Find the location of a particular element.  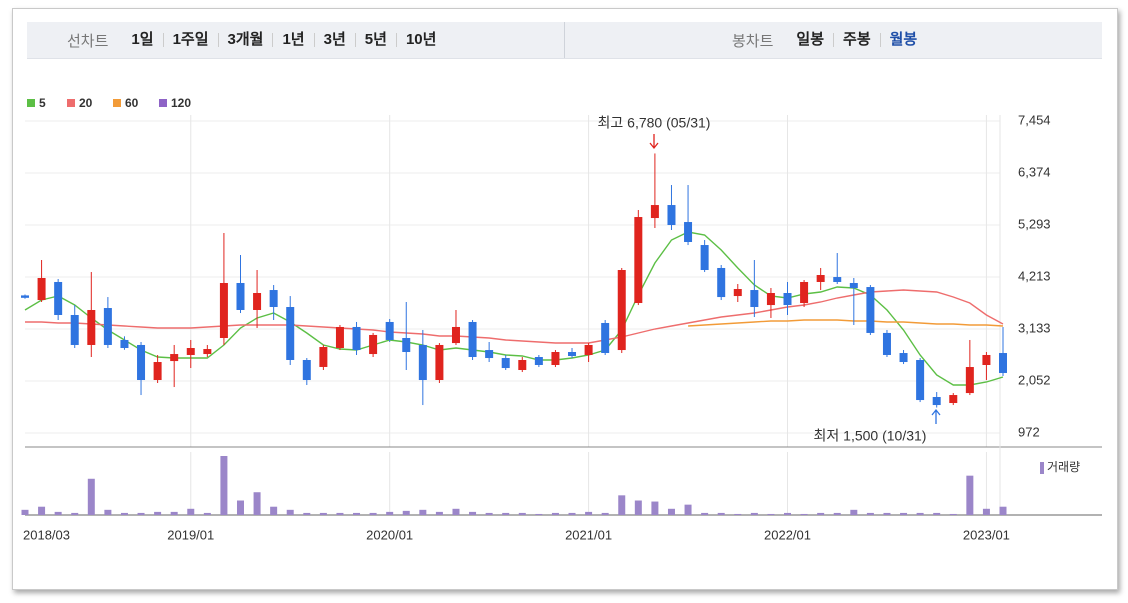

toolbar-item: 주봉 is located at coordinates (856, 39).